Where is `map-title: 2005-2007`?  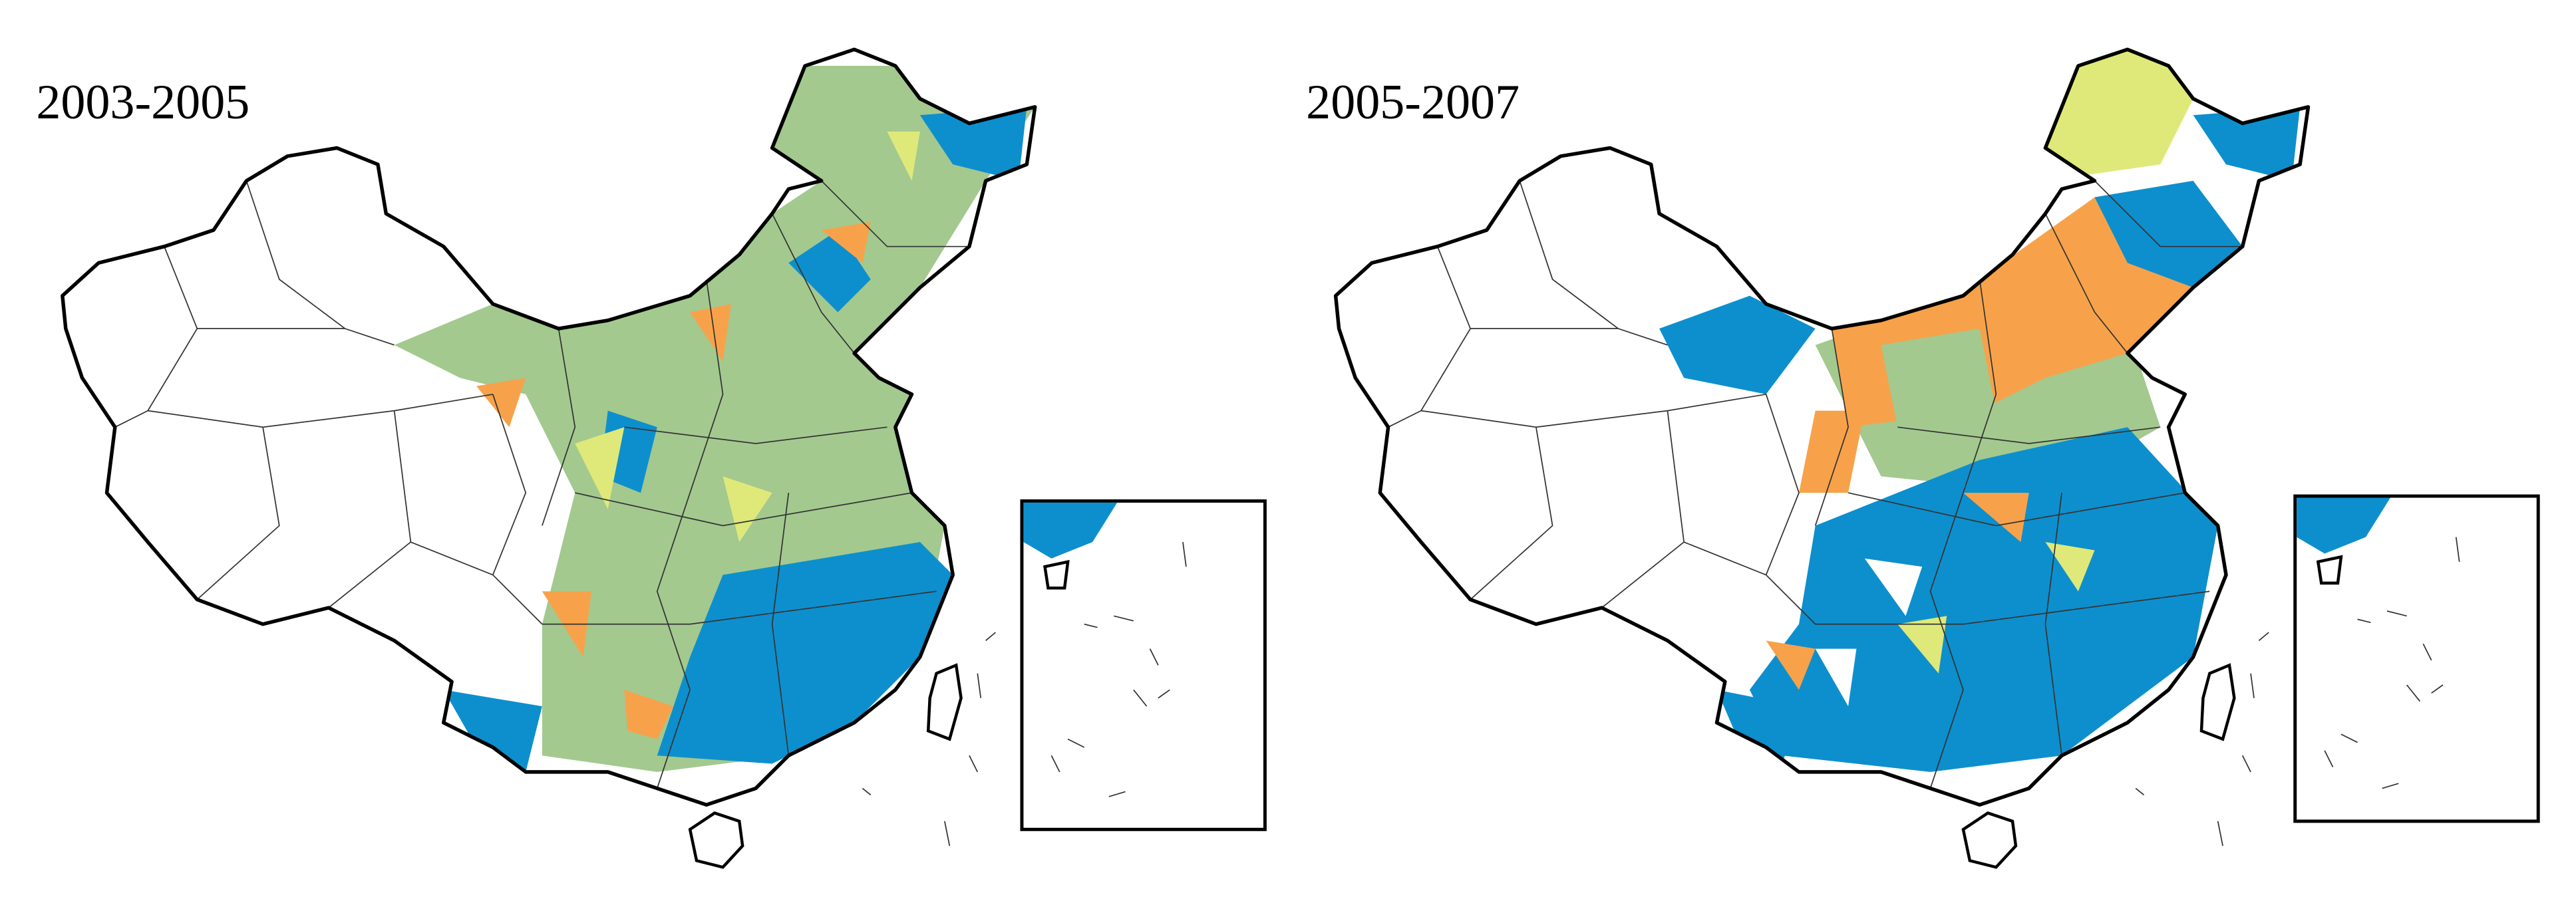 map-title: 2005-2007 is located at coordinates (1413, 102).